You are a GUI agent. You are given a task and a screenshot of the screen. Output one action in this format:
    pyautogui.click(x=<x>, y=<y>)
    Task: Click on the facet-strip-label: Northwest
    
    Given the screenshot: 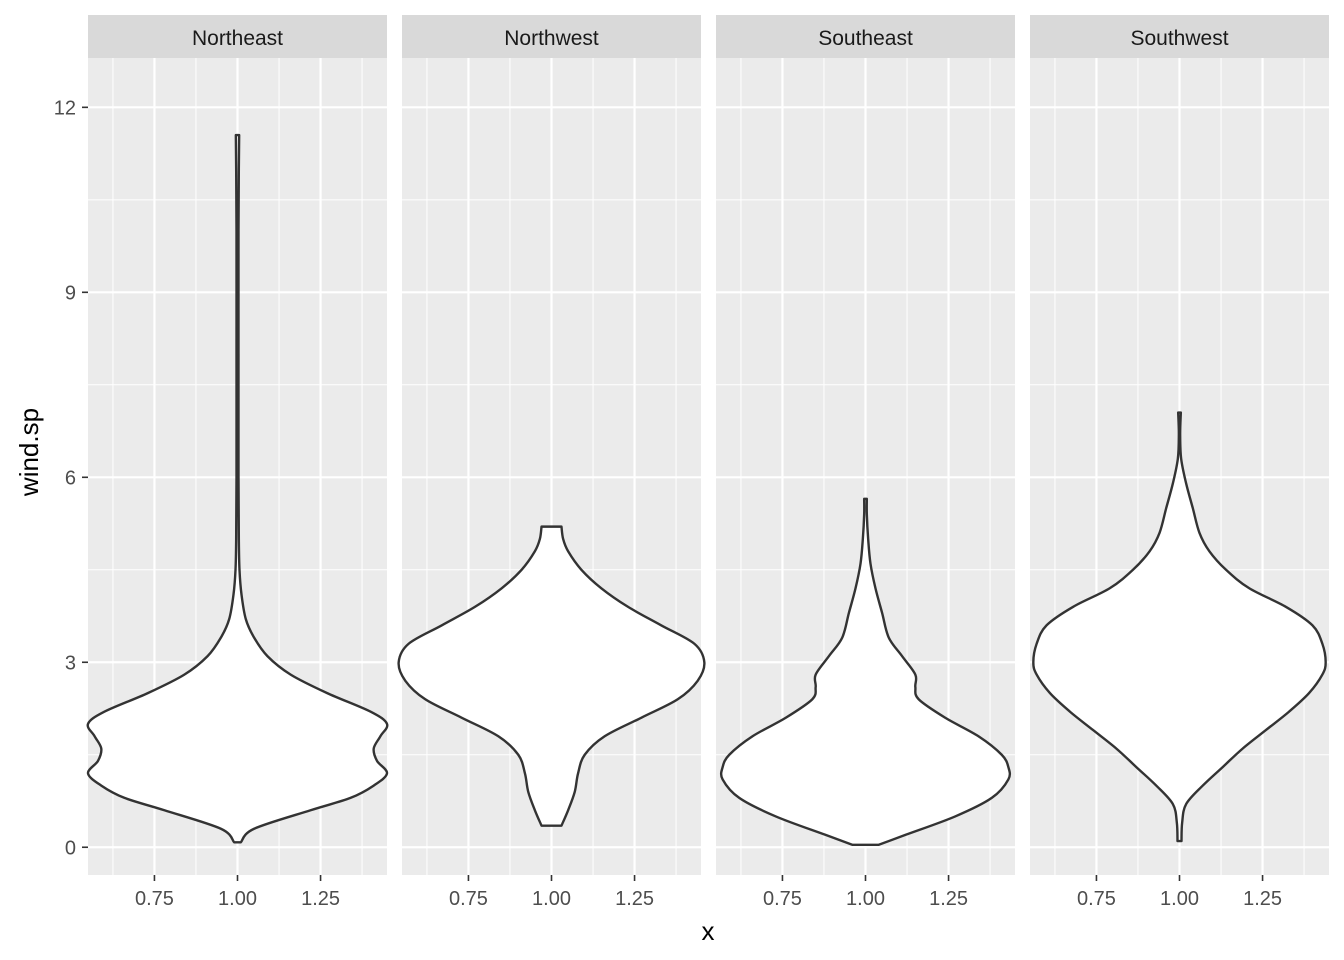 What is the action you would take?
    pyautogui.click(x=551, y=38)
    